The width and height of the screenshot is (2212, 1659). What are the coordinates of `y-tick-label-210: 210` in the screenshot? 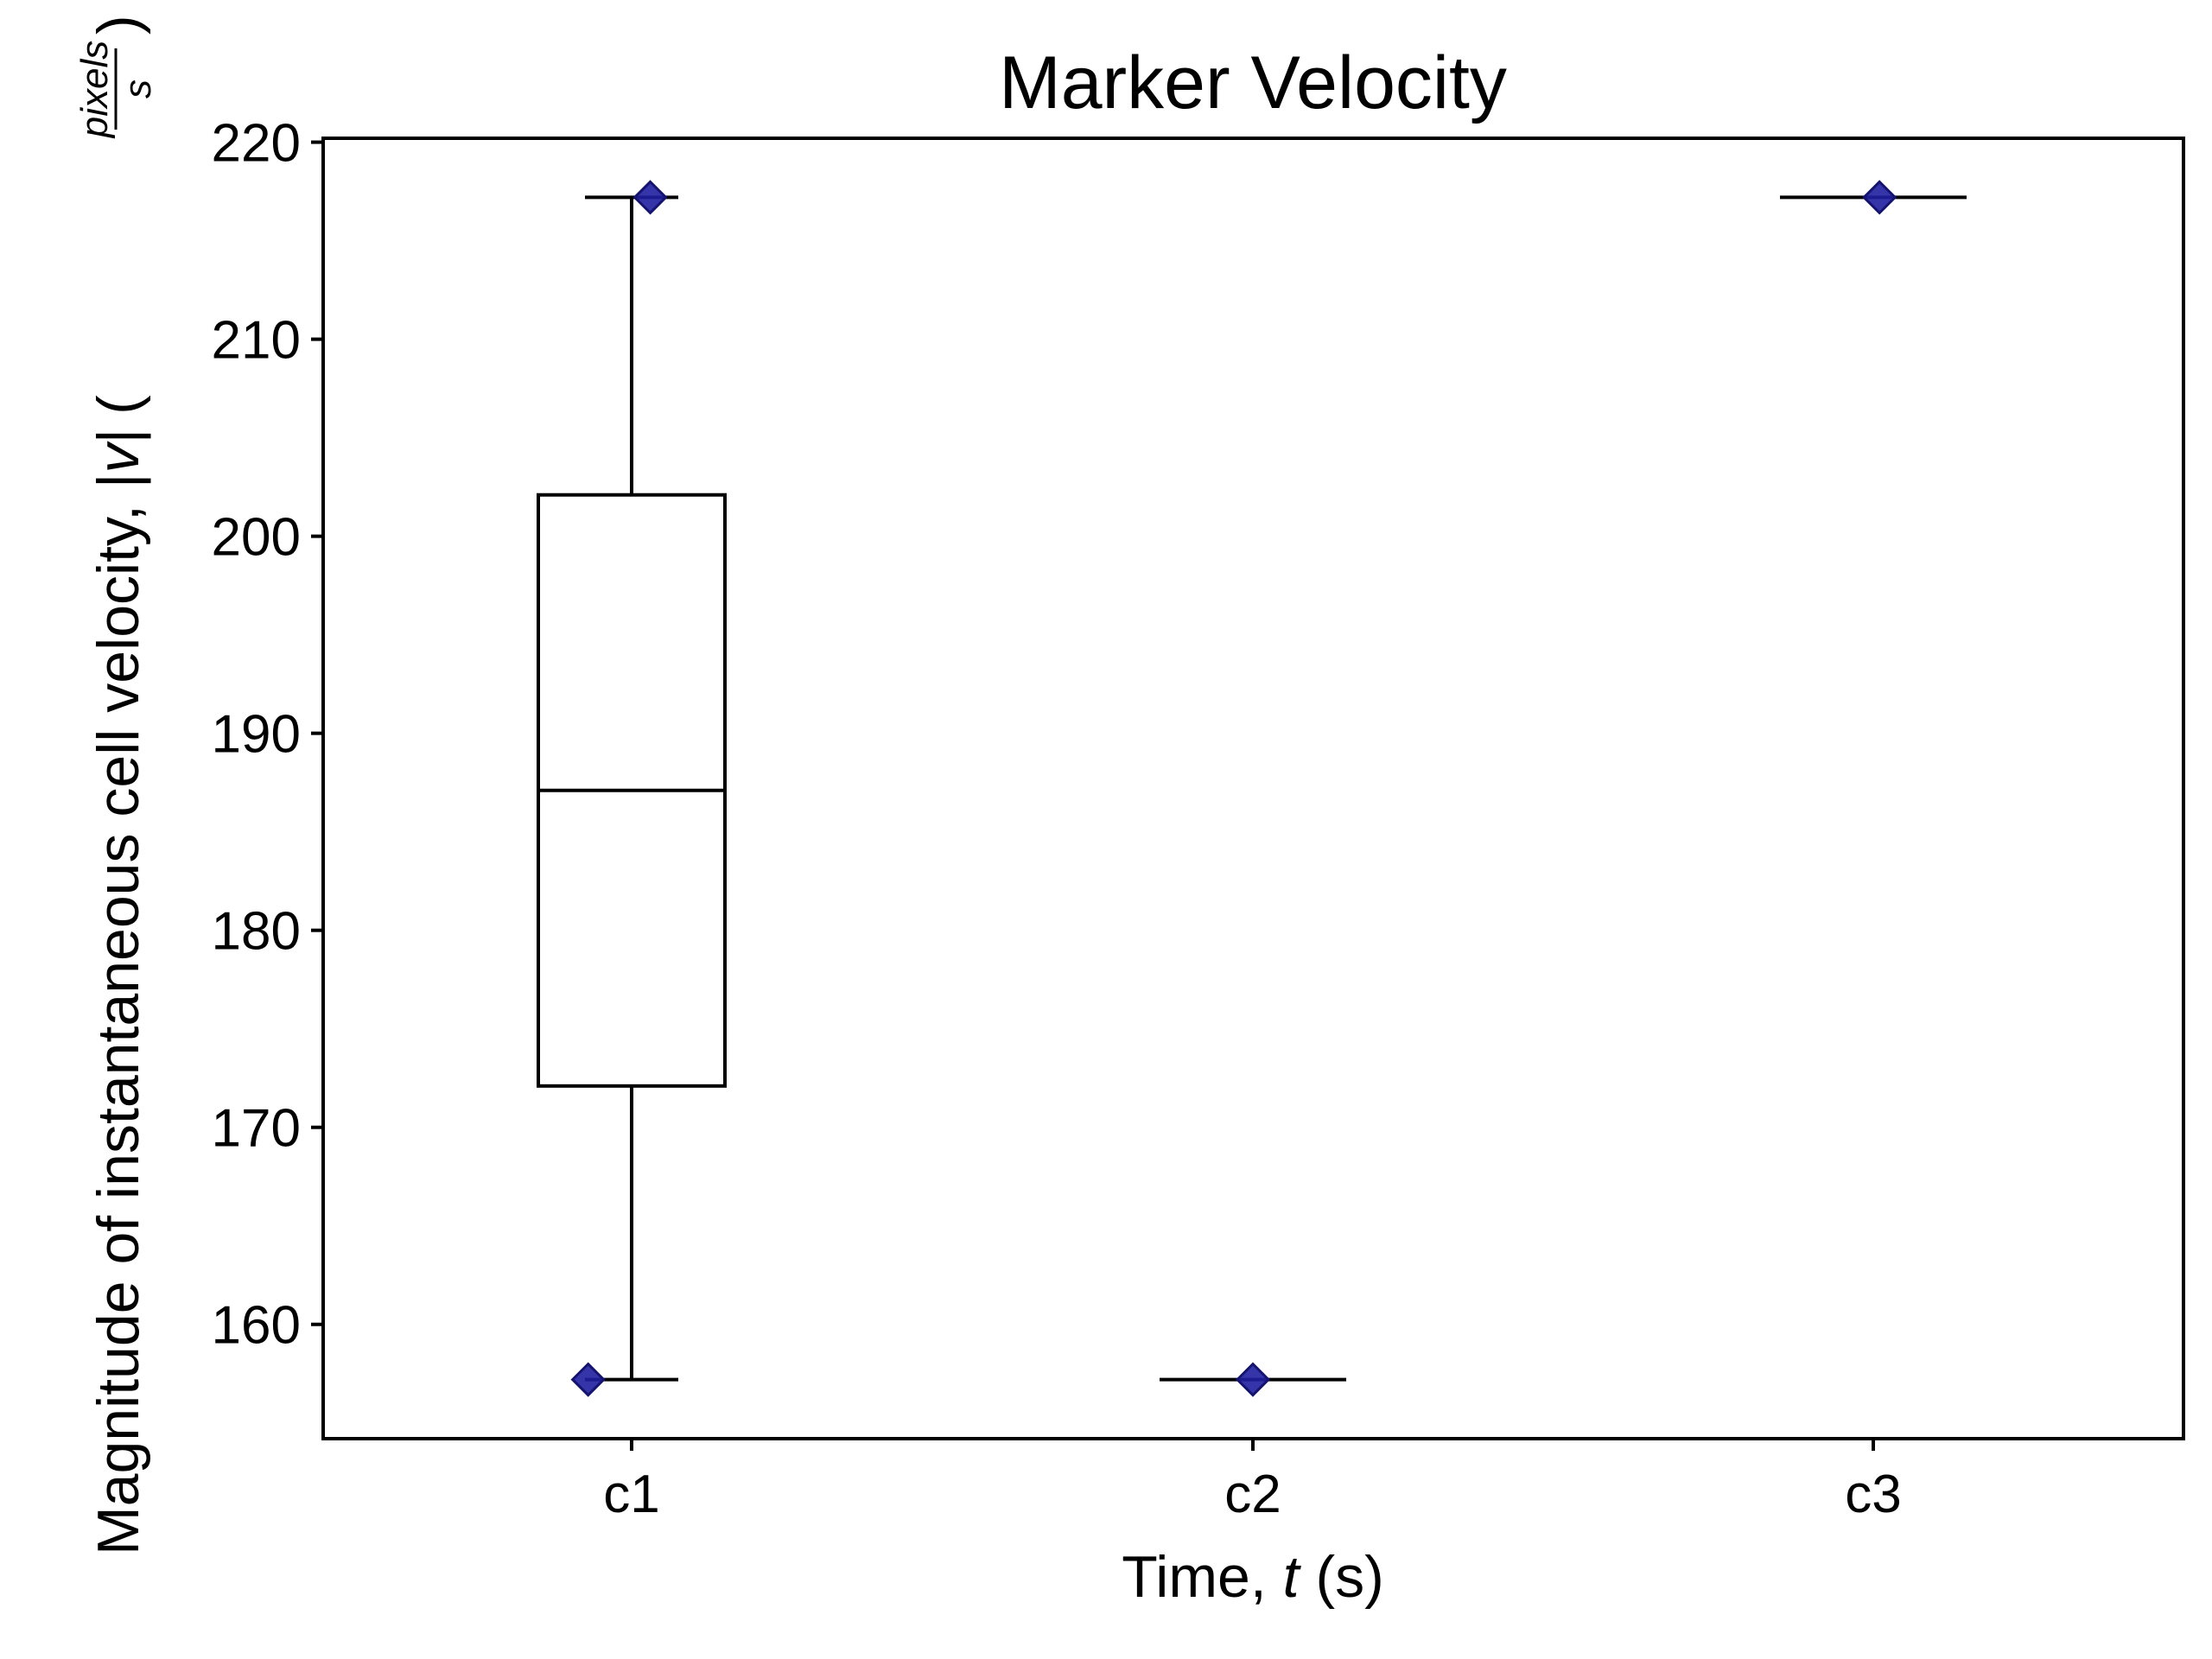 It's located at (256, 341).